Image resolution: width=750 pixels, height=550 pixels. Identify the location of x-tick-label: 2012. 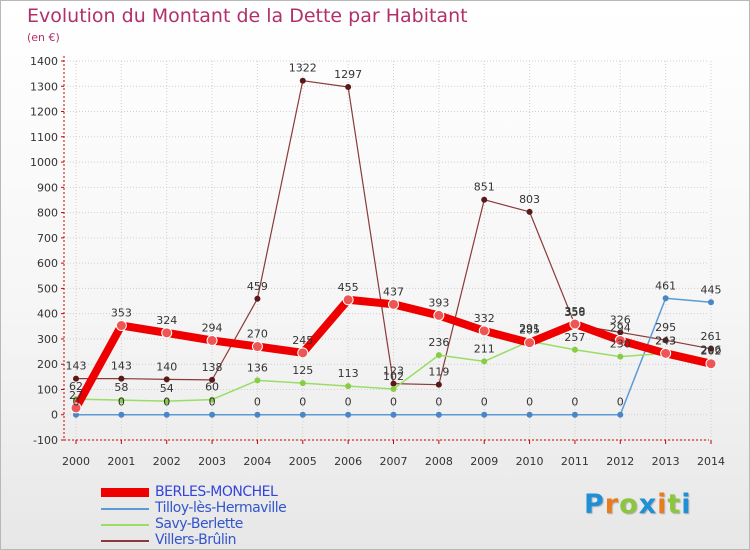
(620, 461).